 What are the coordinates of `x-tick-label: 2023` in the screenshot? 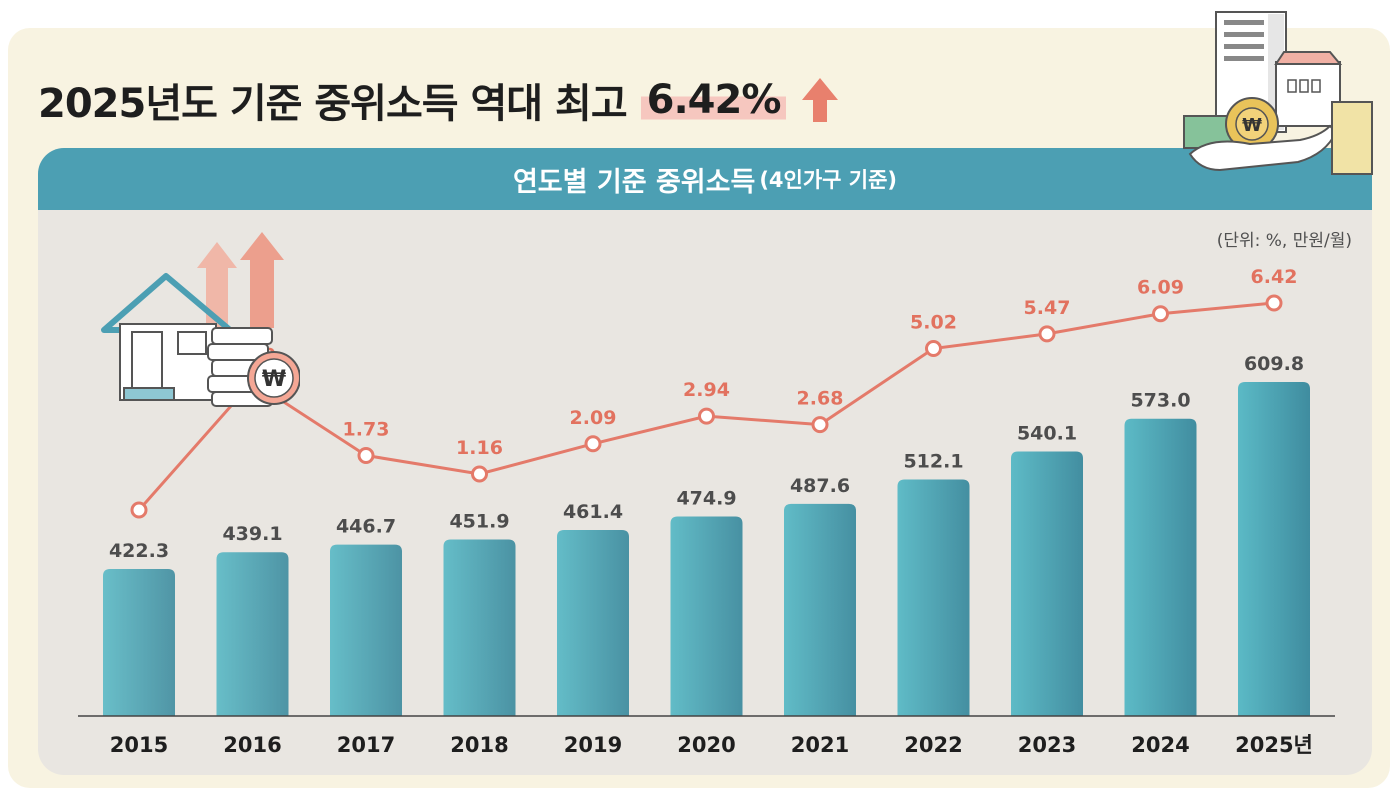 It's located at (1047, 745).